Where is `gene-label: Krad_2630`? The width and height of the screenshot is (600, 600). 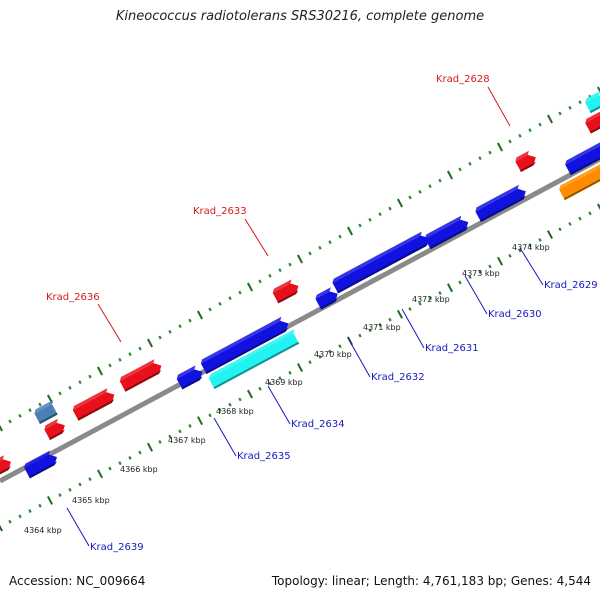 gene-label: Krad_2630 is located at coordinates (515, 314).